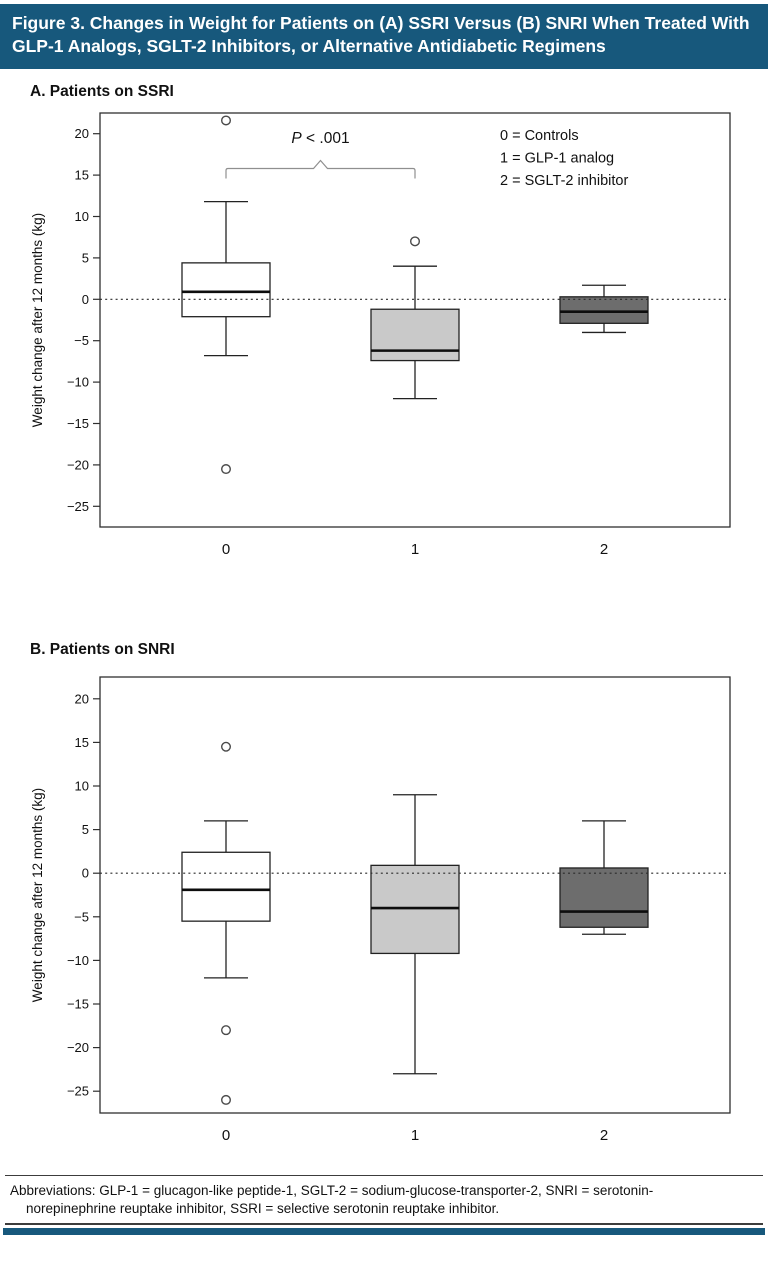 The width and height of the screenshot is (768, 1282). What do you see at coordinates (557, 158) in the screenshot?
I see `legend-entry: 1 = GLP-1 analog` at bounding box center [557, 158].